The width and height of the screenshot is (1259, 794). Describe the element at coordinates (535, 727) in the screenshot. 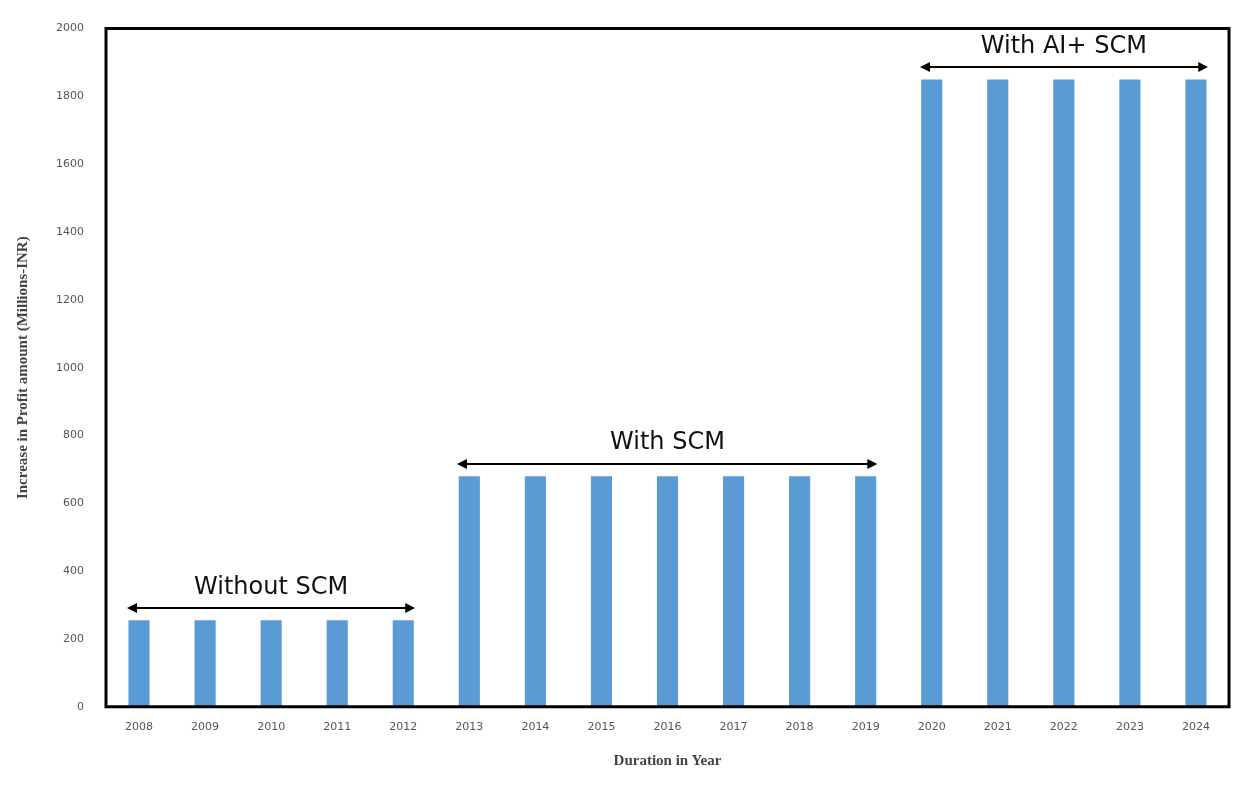

I see `x-tick-label: 2014` at that location.